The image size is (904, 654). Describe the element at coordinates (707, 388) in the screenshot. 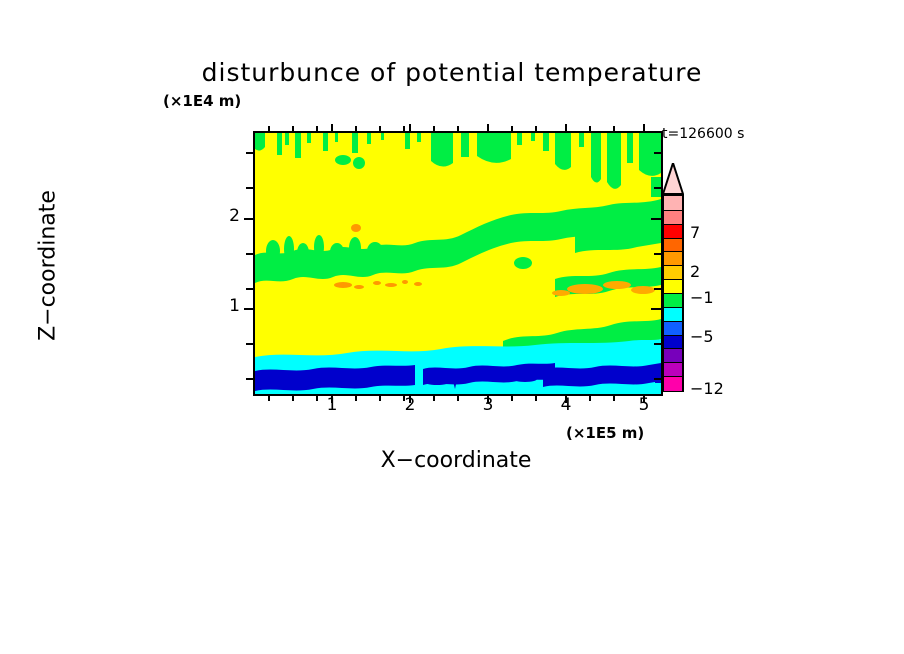

I see `colorbar-label: −12` at that location.